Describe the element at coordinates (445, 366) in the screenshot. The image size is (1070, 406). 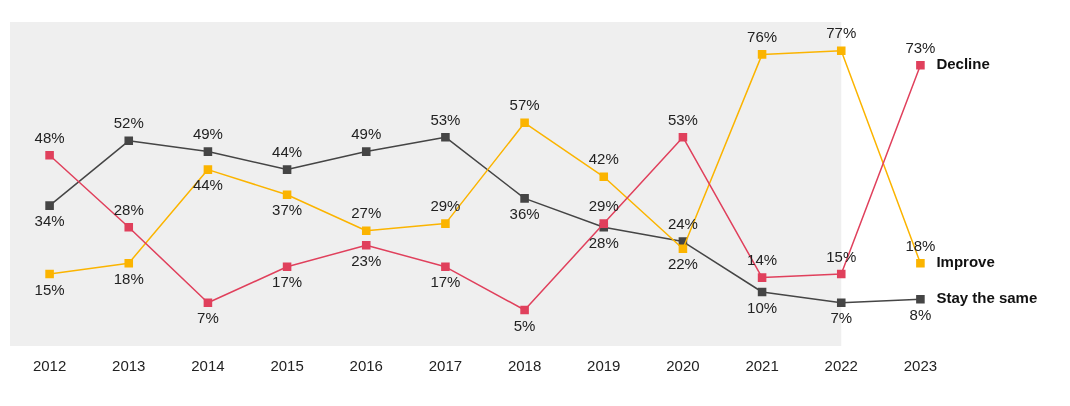
I see `x-tick-label: 2017` at that location.